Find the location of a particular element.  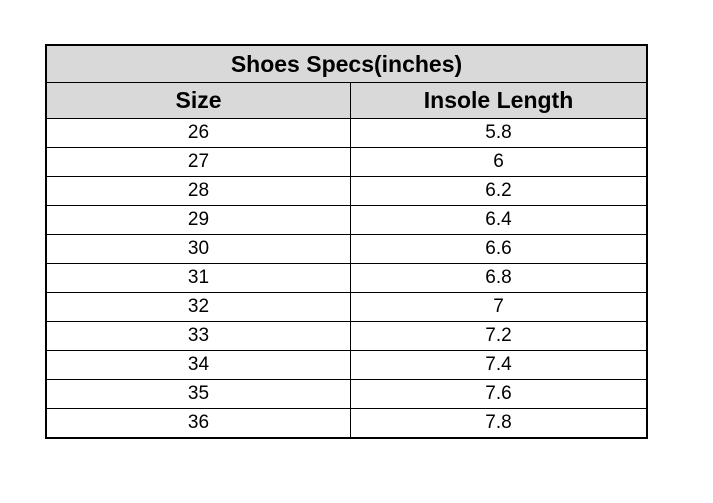

table-row: 36 7.8 is located at coordinates (346, 423).